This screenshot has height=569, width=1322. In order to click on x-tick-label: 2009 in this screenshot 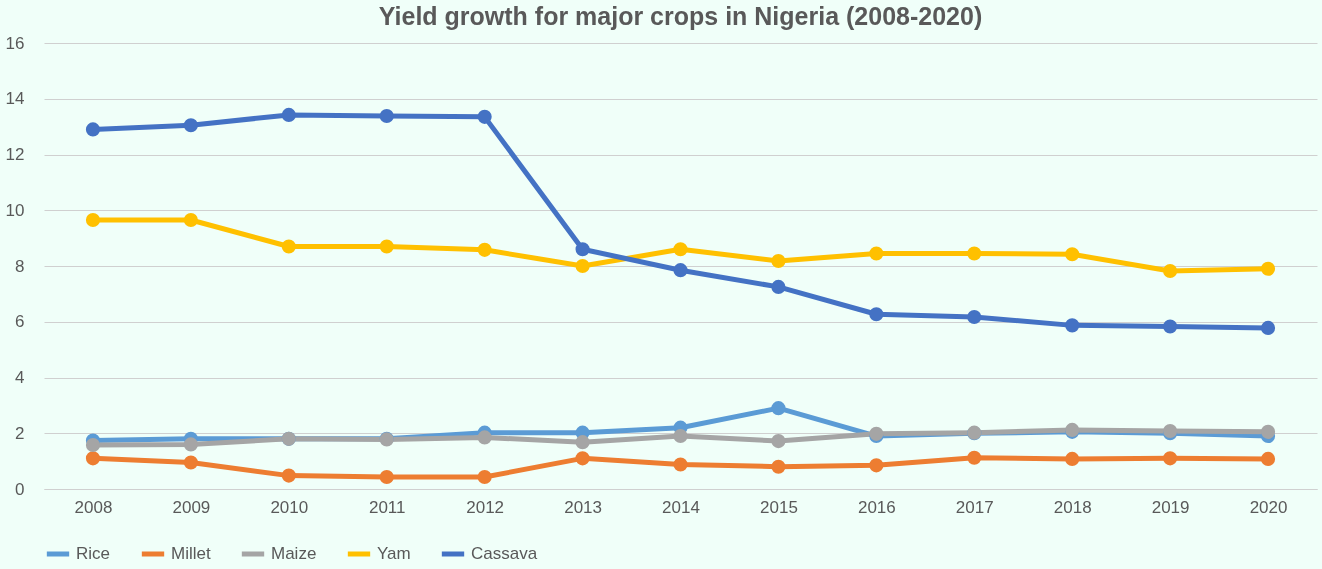, I will do `click(191, 507)`.